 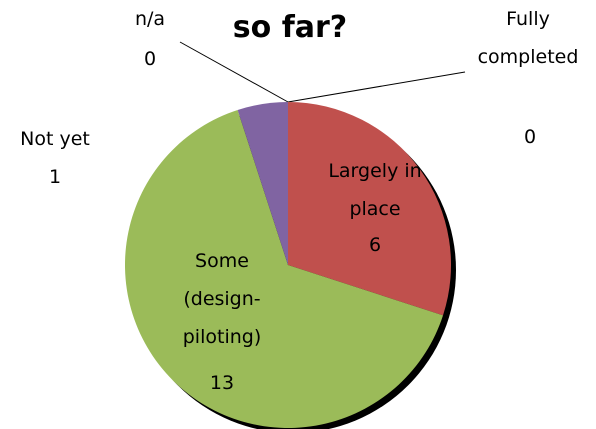 What do you see at coordinates (375, 245) in the screenshot?
I see `data-label-value: 6` at bounding box center [375, 245].